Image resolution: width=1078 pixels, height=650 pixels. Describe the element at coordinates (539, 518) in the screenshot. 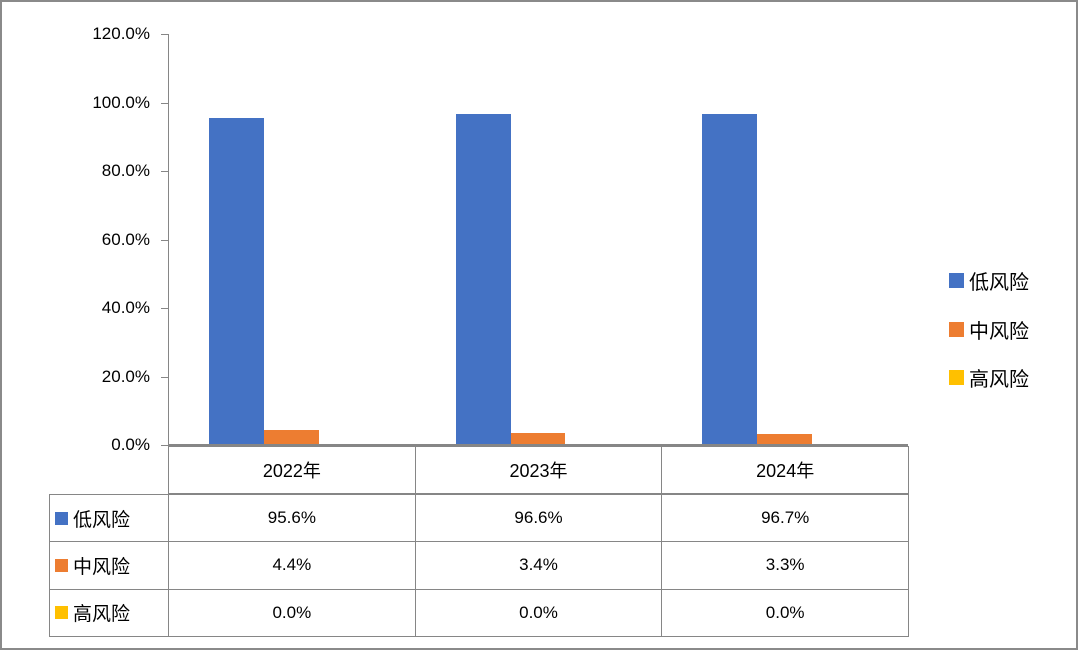

I see `value-cell: 96.6%` at that location.